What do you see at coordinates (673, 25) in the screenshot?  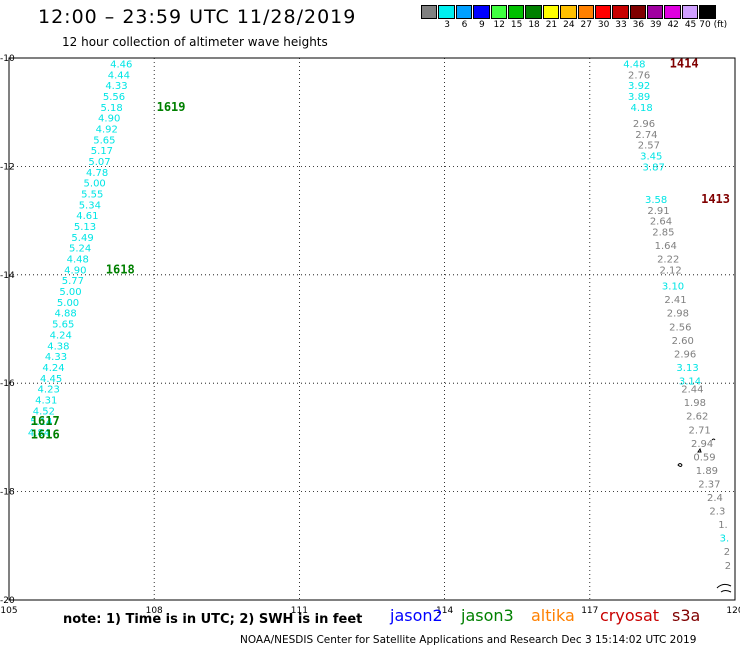 I see `scale-label: 42` at bounding box center [673, 25].